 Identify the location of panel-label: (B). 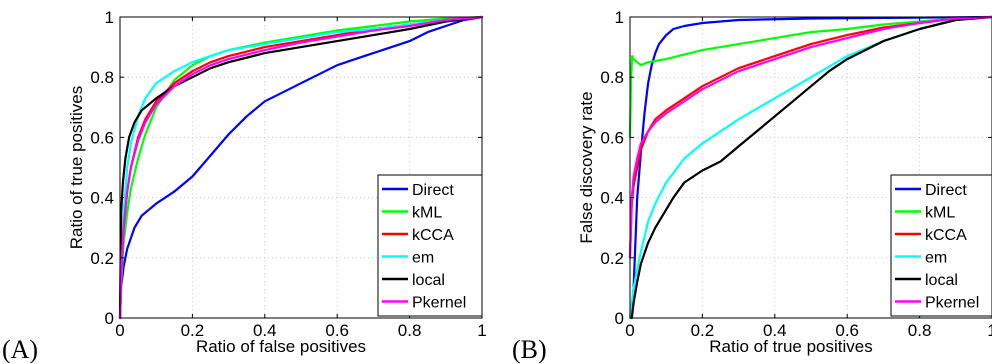
(529, 349).